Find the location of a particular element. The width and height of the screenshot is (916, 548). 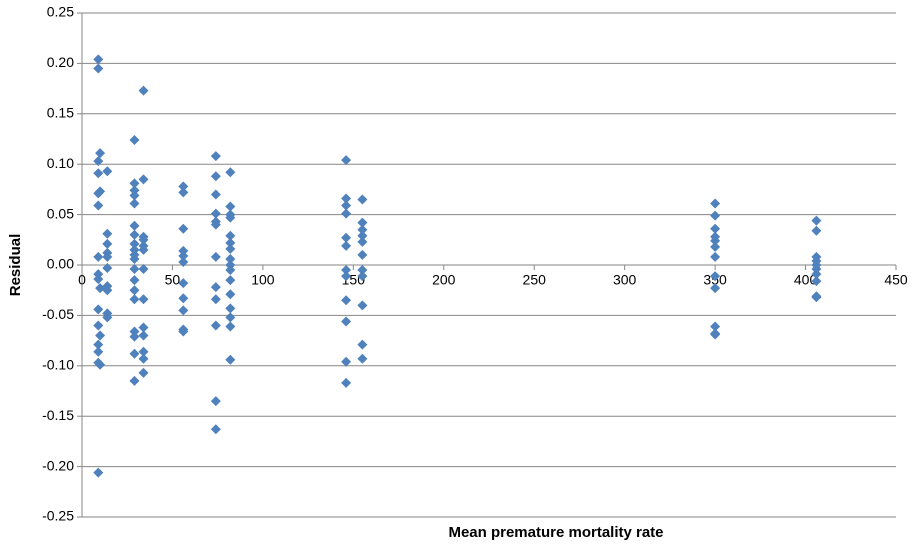

y-tick-label: 0.15 is located at coordinates (60, 113).